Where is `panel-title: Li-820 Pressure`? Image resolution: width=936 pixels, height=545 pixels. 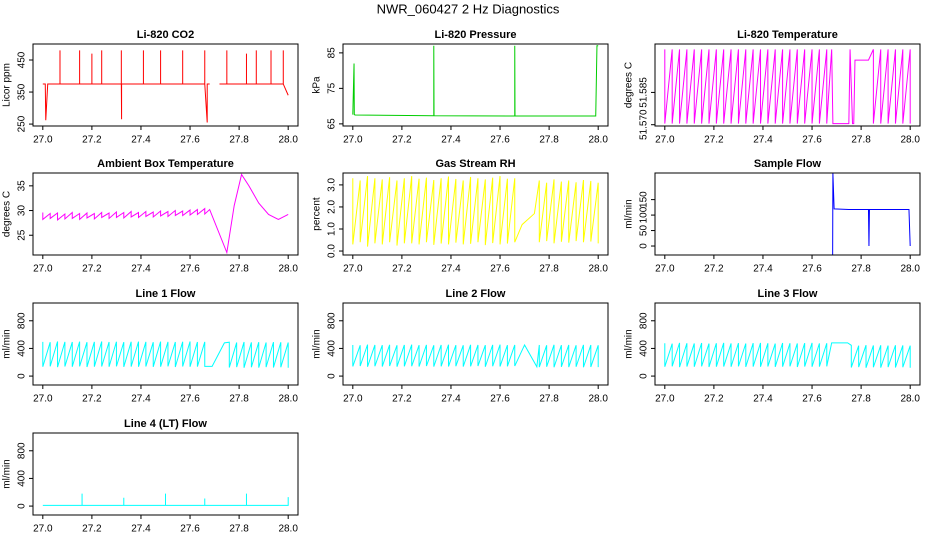
panel-title: Li-820 Pressure is located at coordinates (476, 35).